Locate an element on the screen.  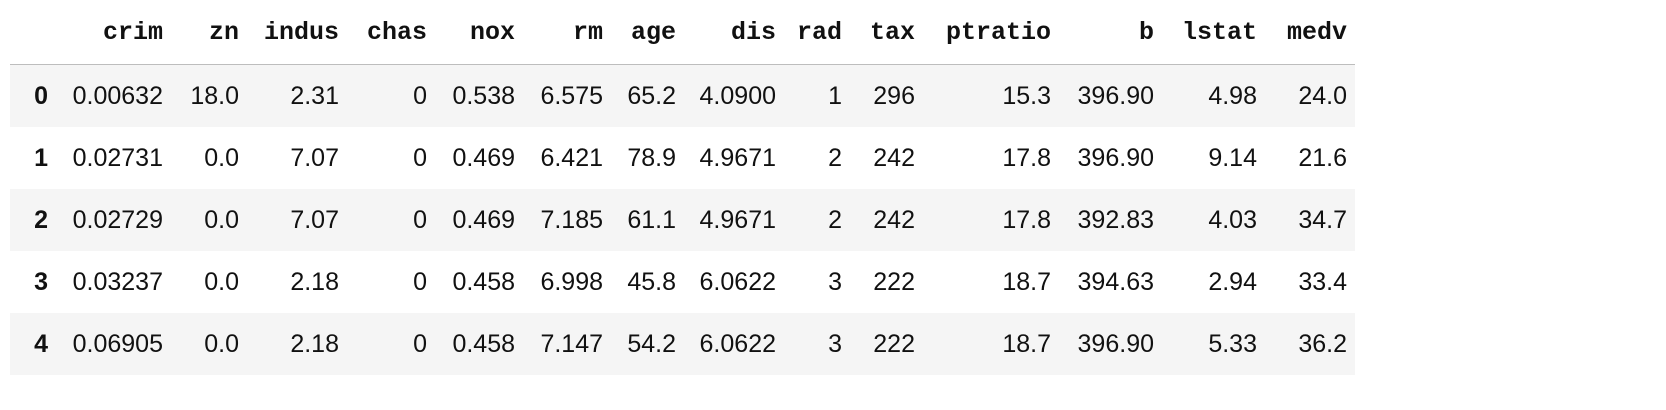
cell-medv: 34.7 is located at coordinates (1322, 219).